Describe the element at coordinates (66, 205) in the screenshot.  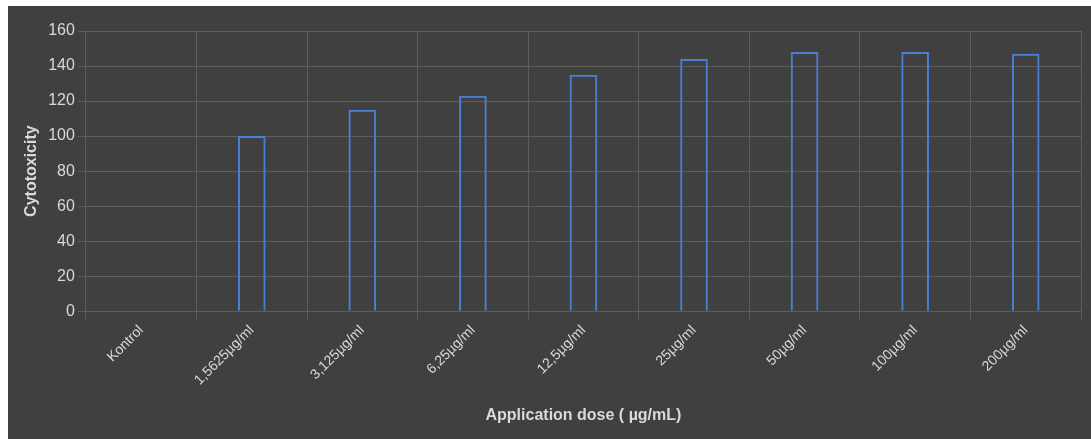
I see `y-tick-label: 60` at that location.